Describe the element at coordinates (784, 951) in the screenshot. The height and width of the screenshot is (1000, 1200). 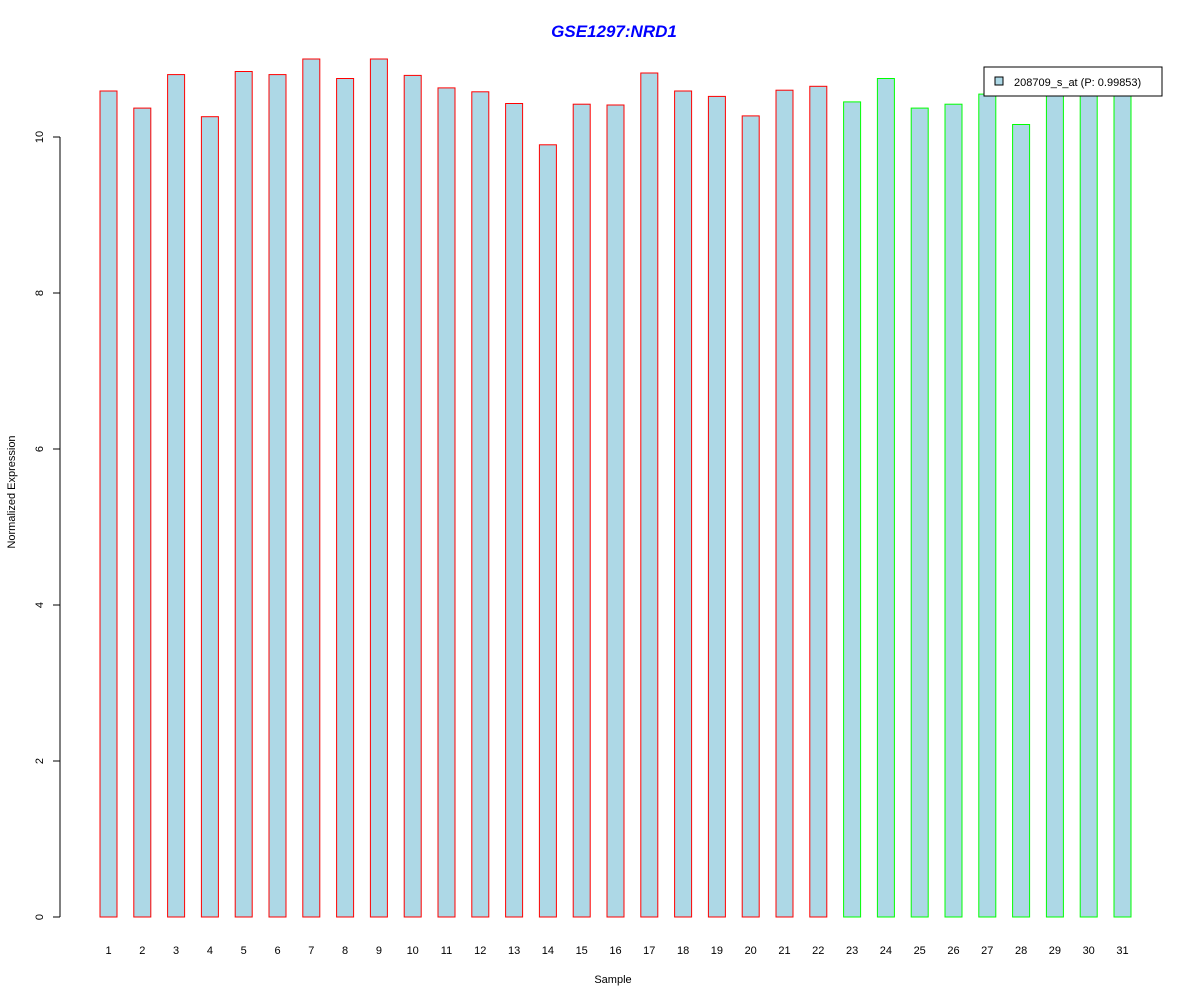
I see `x-tick-label: 21` at that location.